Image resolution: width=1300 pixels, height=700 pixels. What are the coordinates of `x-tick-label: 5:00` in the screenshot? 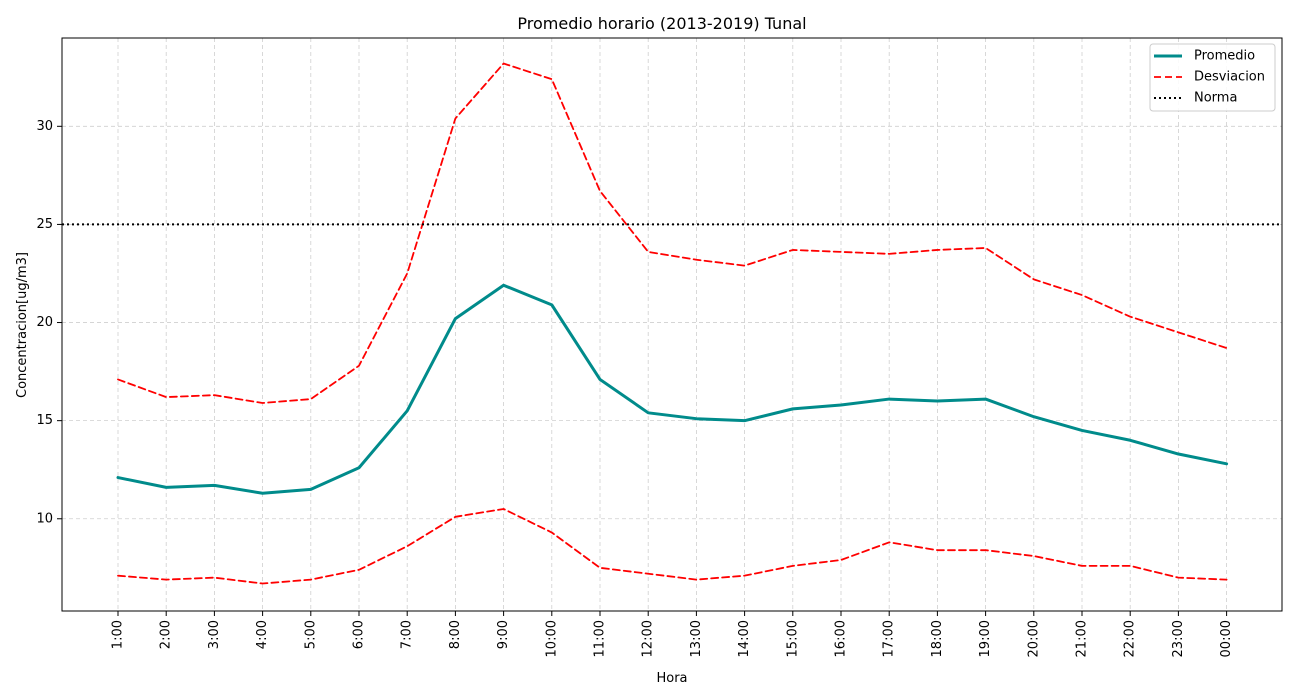 It's located at (310, 634).